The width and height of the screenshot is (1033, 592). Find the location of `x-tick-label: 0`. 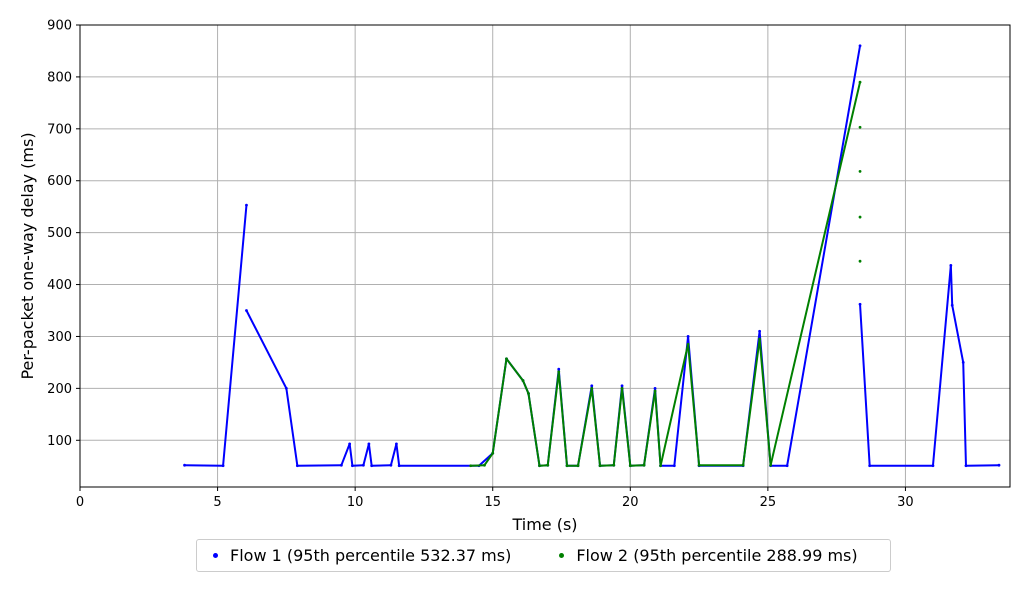

x-tick-label: 0 is located at coordinates (80, 502).